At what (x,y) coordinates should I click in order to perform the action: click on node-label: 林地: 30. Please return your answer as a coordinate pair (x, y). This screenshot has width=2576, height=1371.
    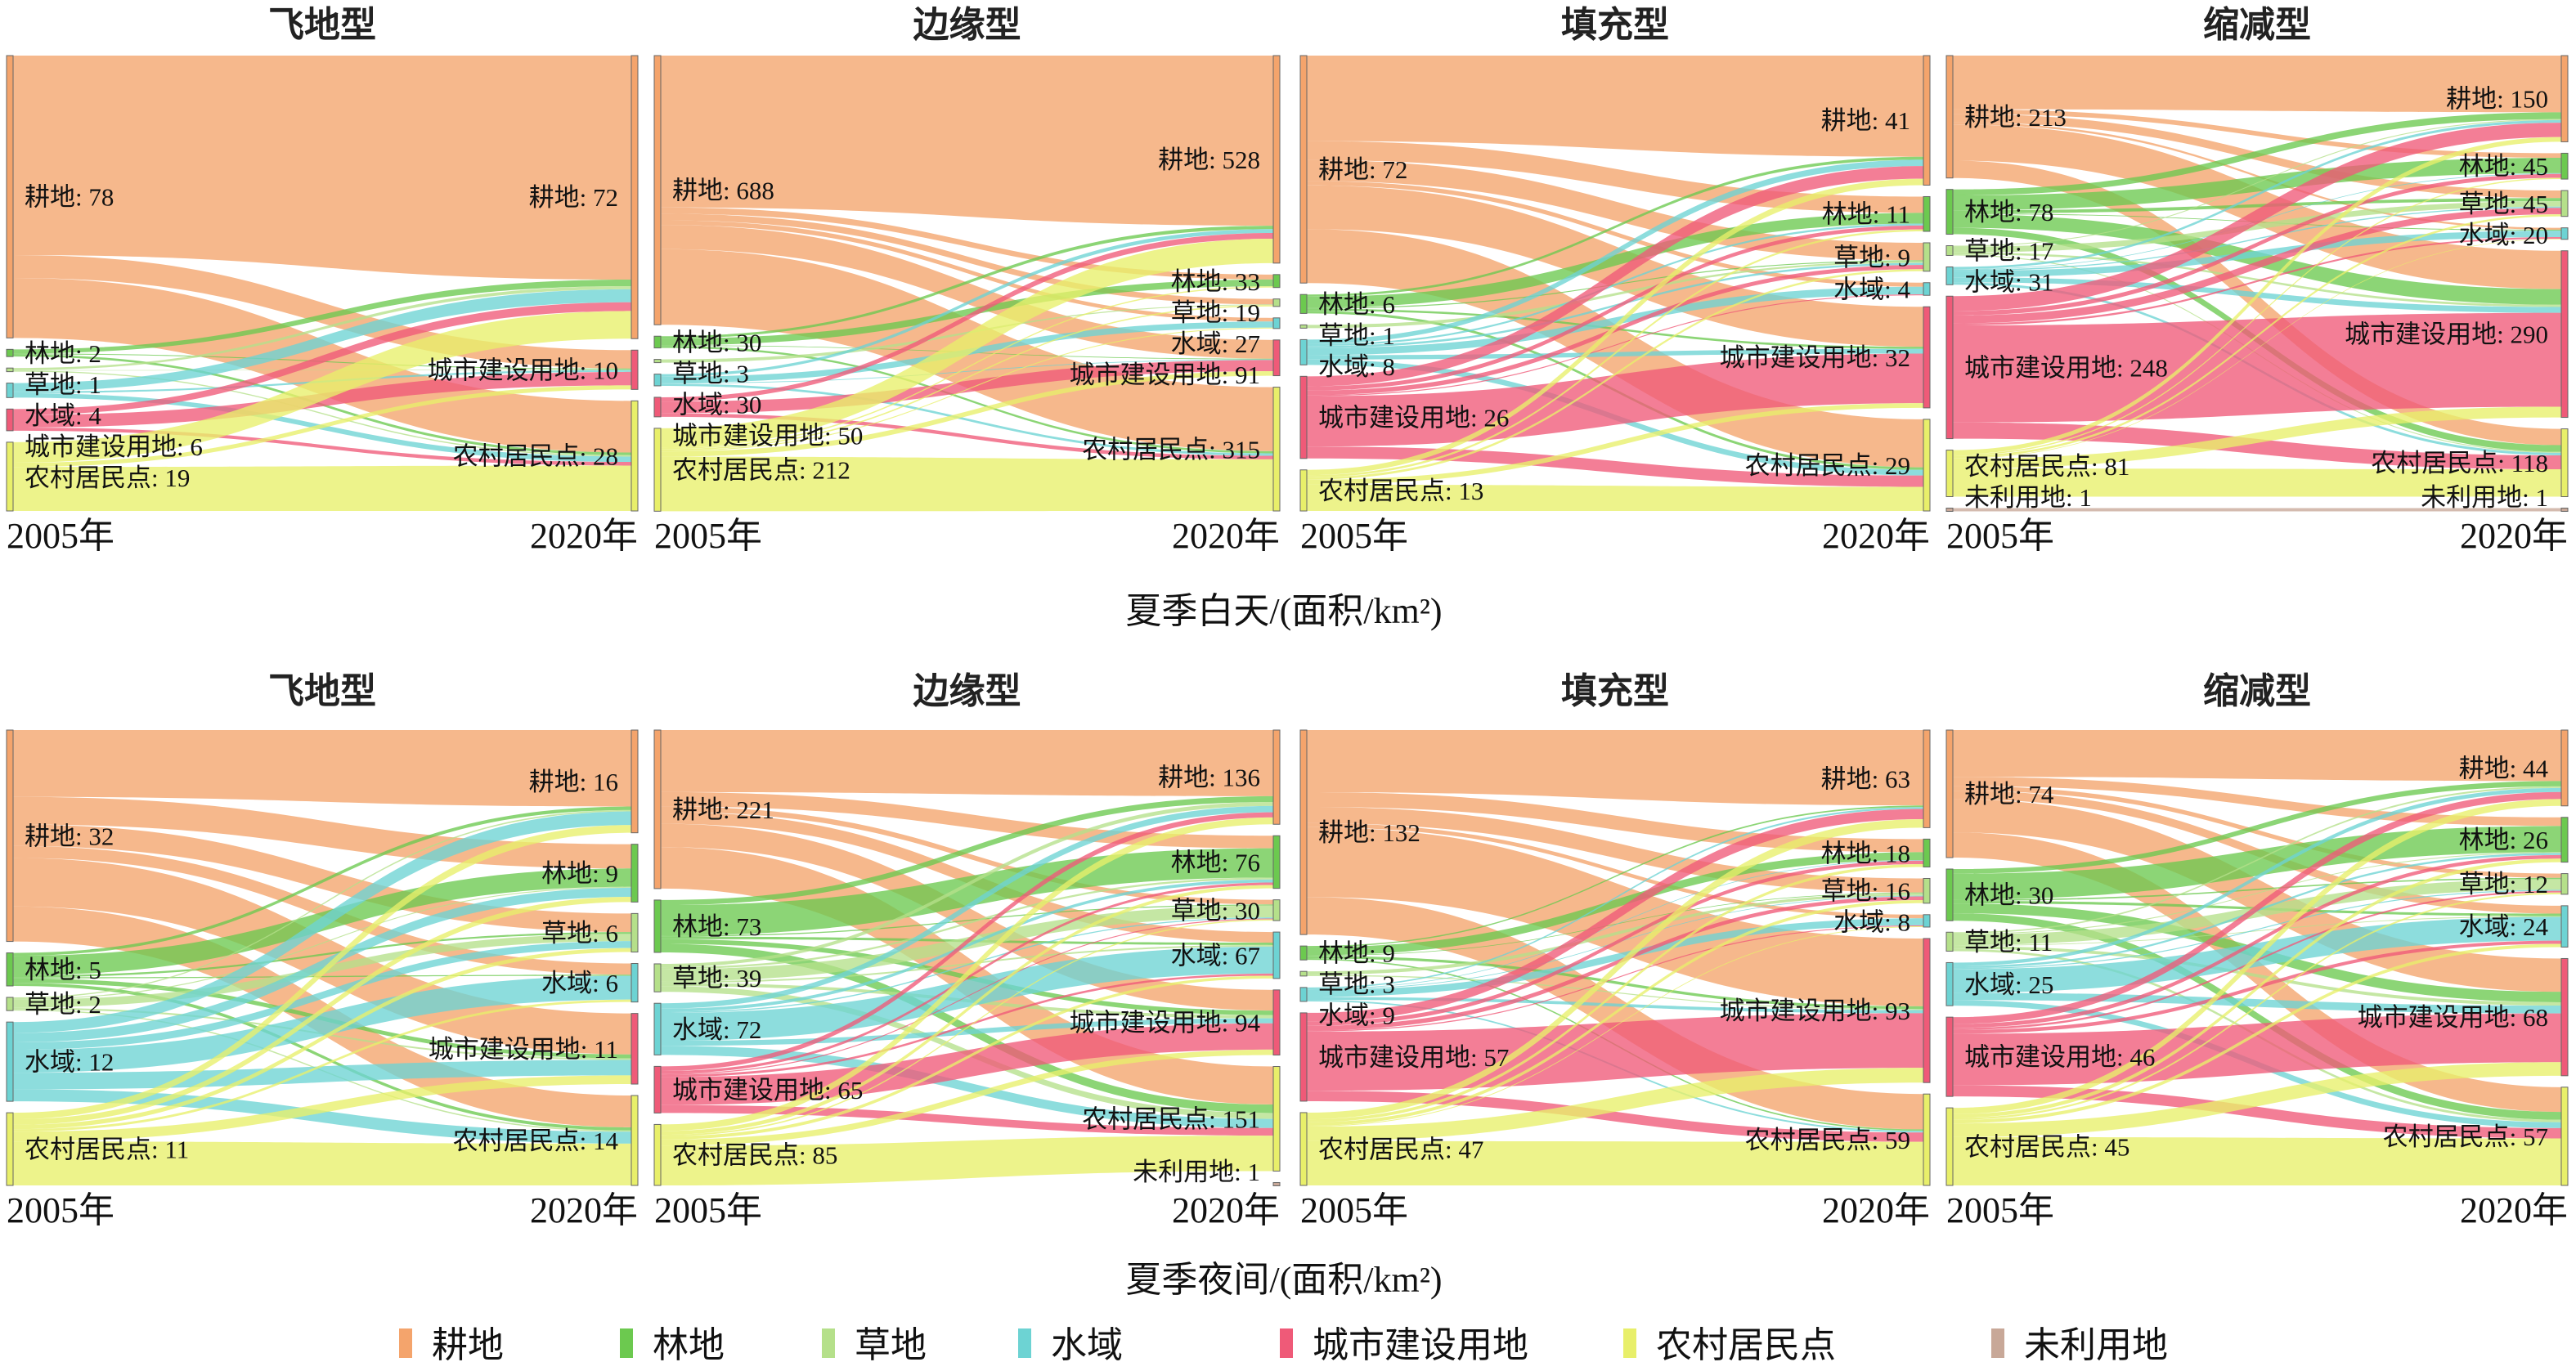
    Looking at the image, I should click on (717, 342).